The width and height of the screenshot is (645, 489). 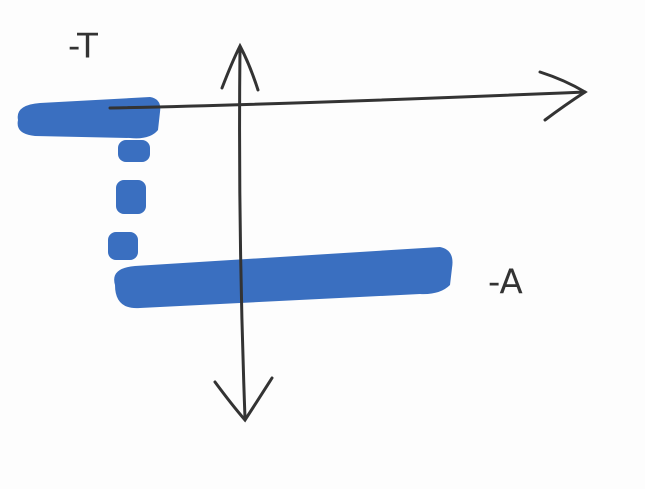 I want to click on bottom-bar, so click(x=283, y=278).